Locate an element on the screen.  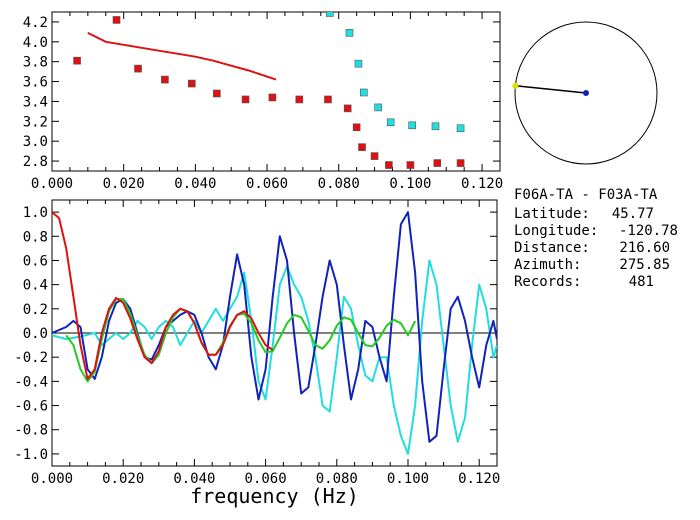
bottom-y-tick-label: 0.8 is located at coordinates (35, 237).